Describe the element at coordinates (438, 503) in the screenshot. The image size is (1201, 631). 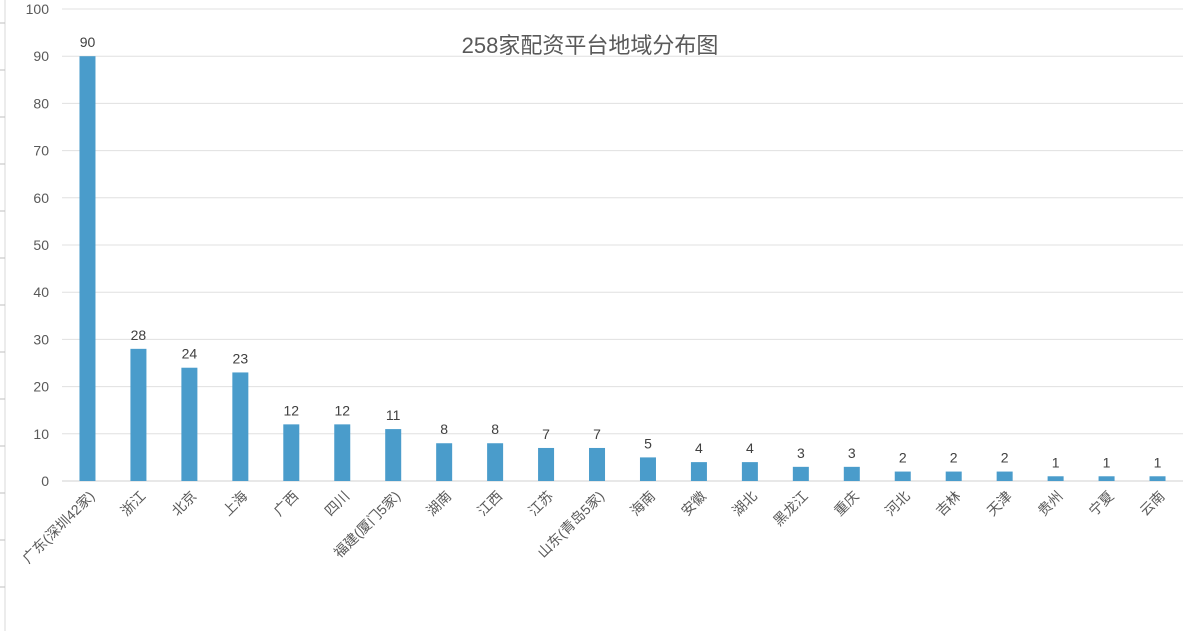
I see `x-tick-label: 湖南` at that location.